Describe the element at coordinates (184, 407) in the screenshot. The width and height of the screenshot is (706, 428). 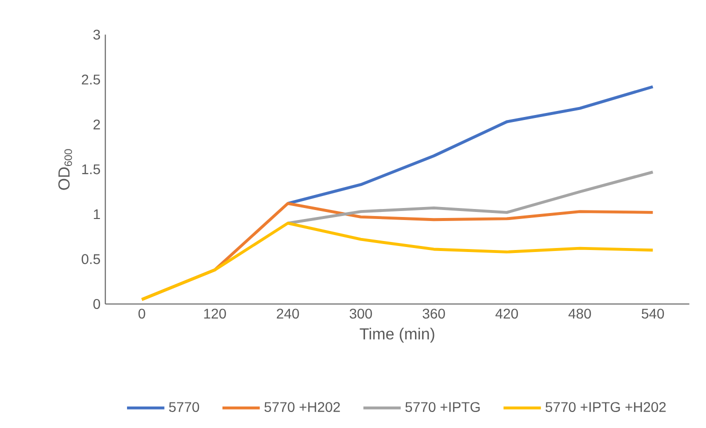
I see `legend-label: 5770` at that location.